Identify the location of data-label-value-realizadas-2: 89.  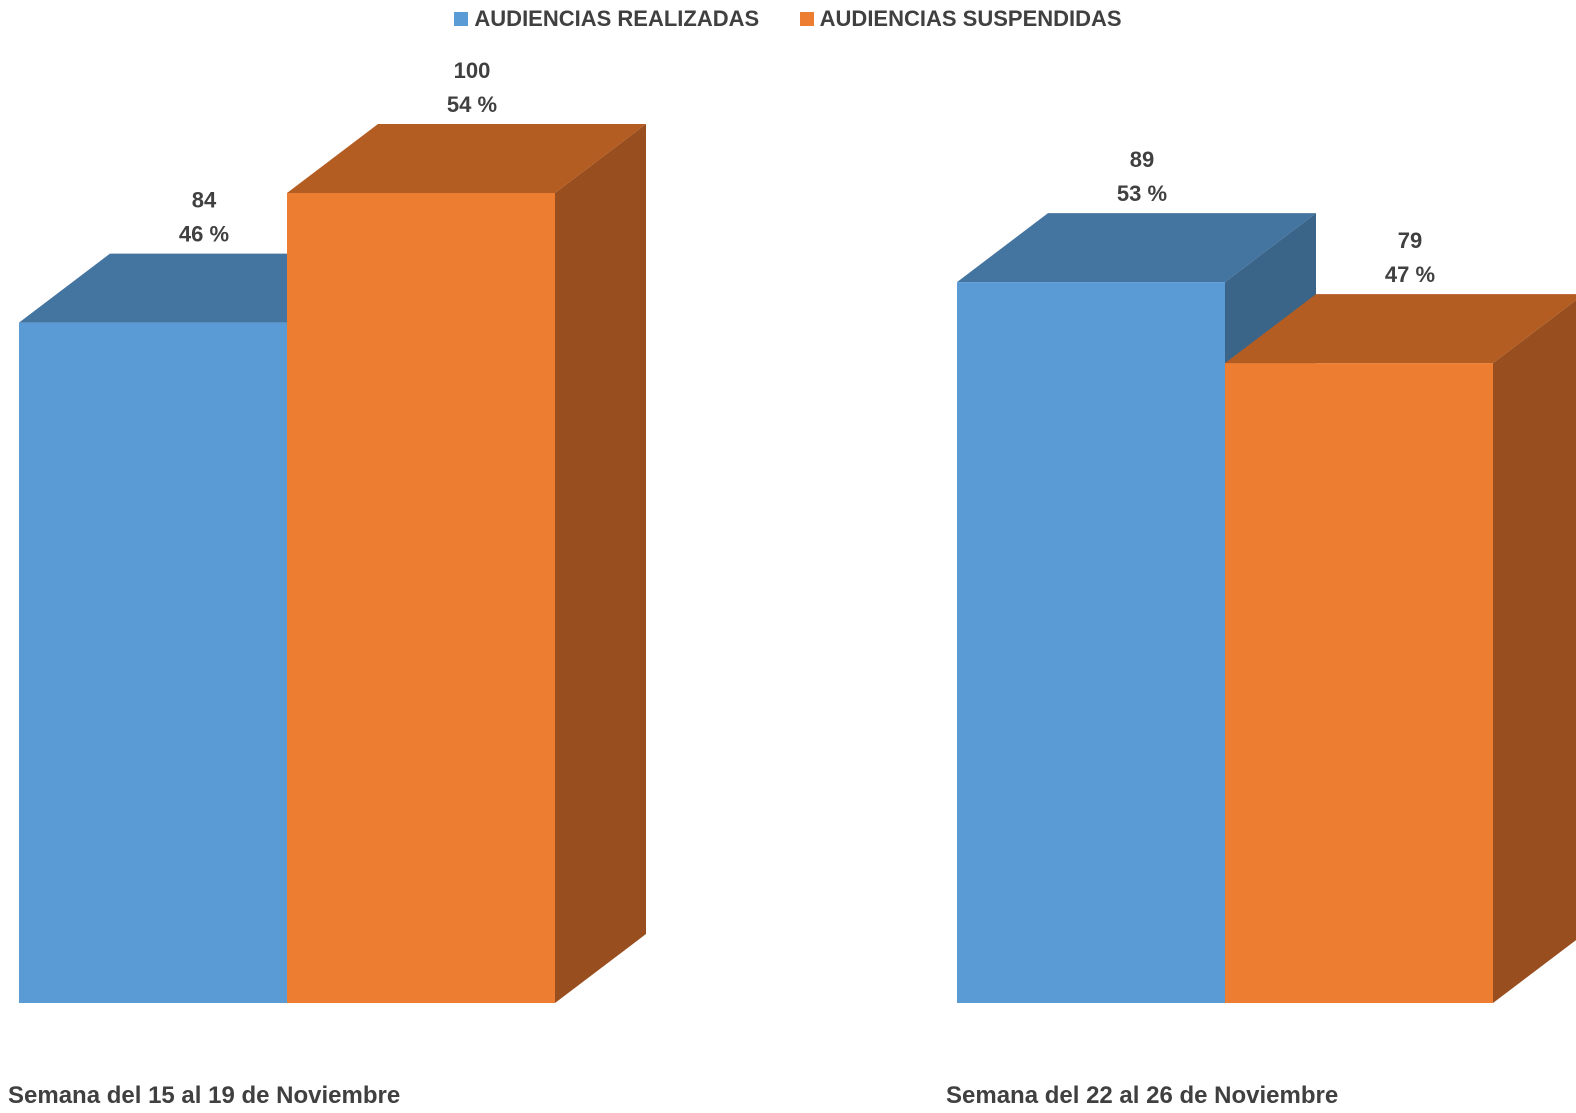
(1142, 159).